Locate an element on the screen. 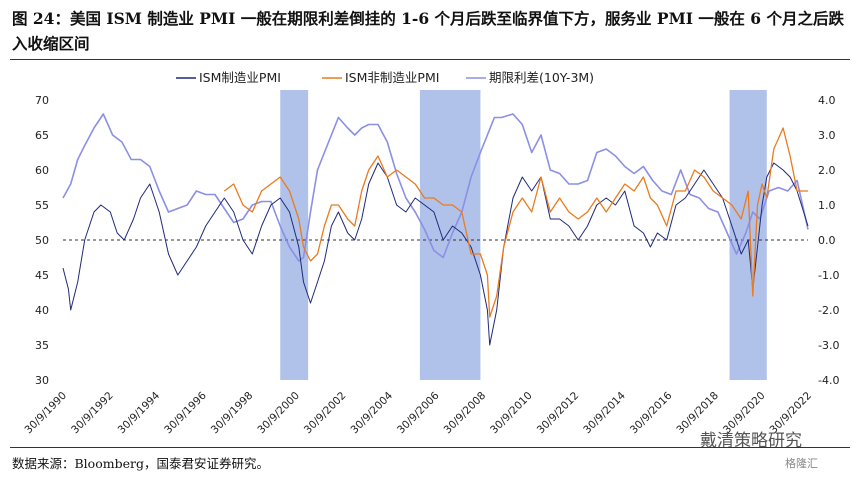 This screenshot has height=477, width=860. x-tick-label: 30/9/1994 is located at coordinates (139, 412).